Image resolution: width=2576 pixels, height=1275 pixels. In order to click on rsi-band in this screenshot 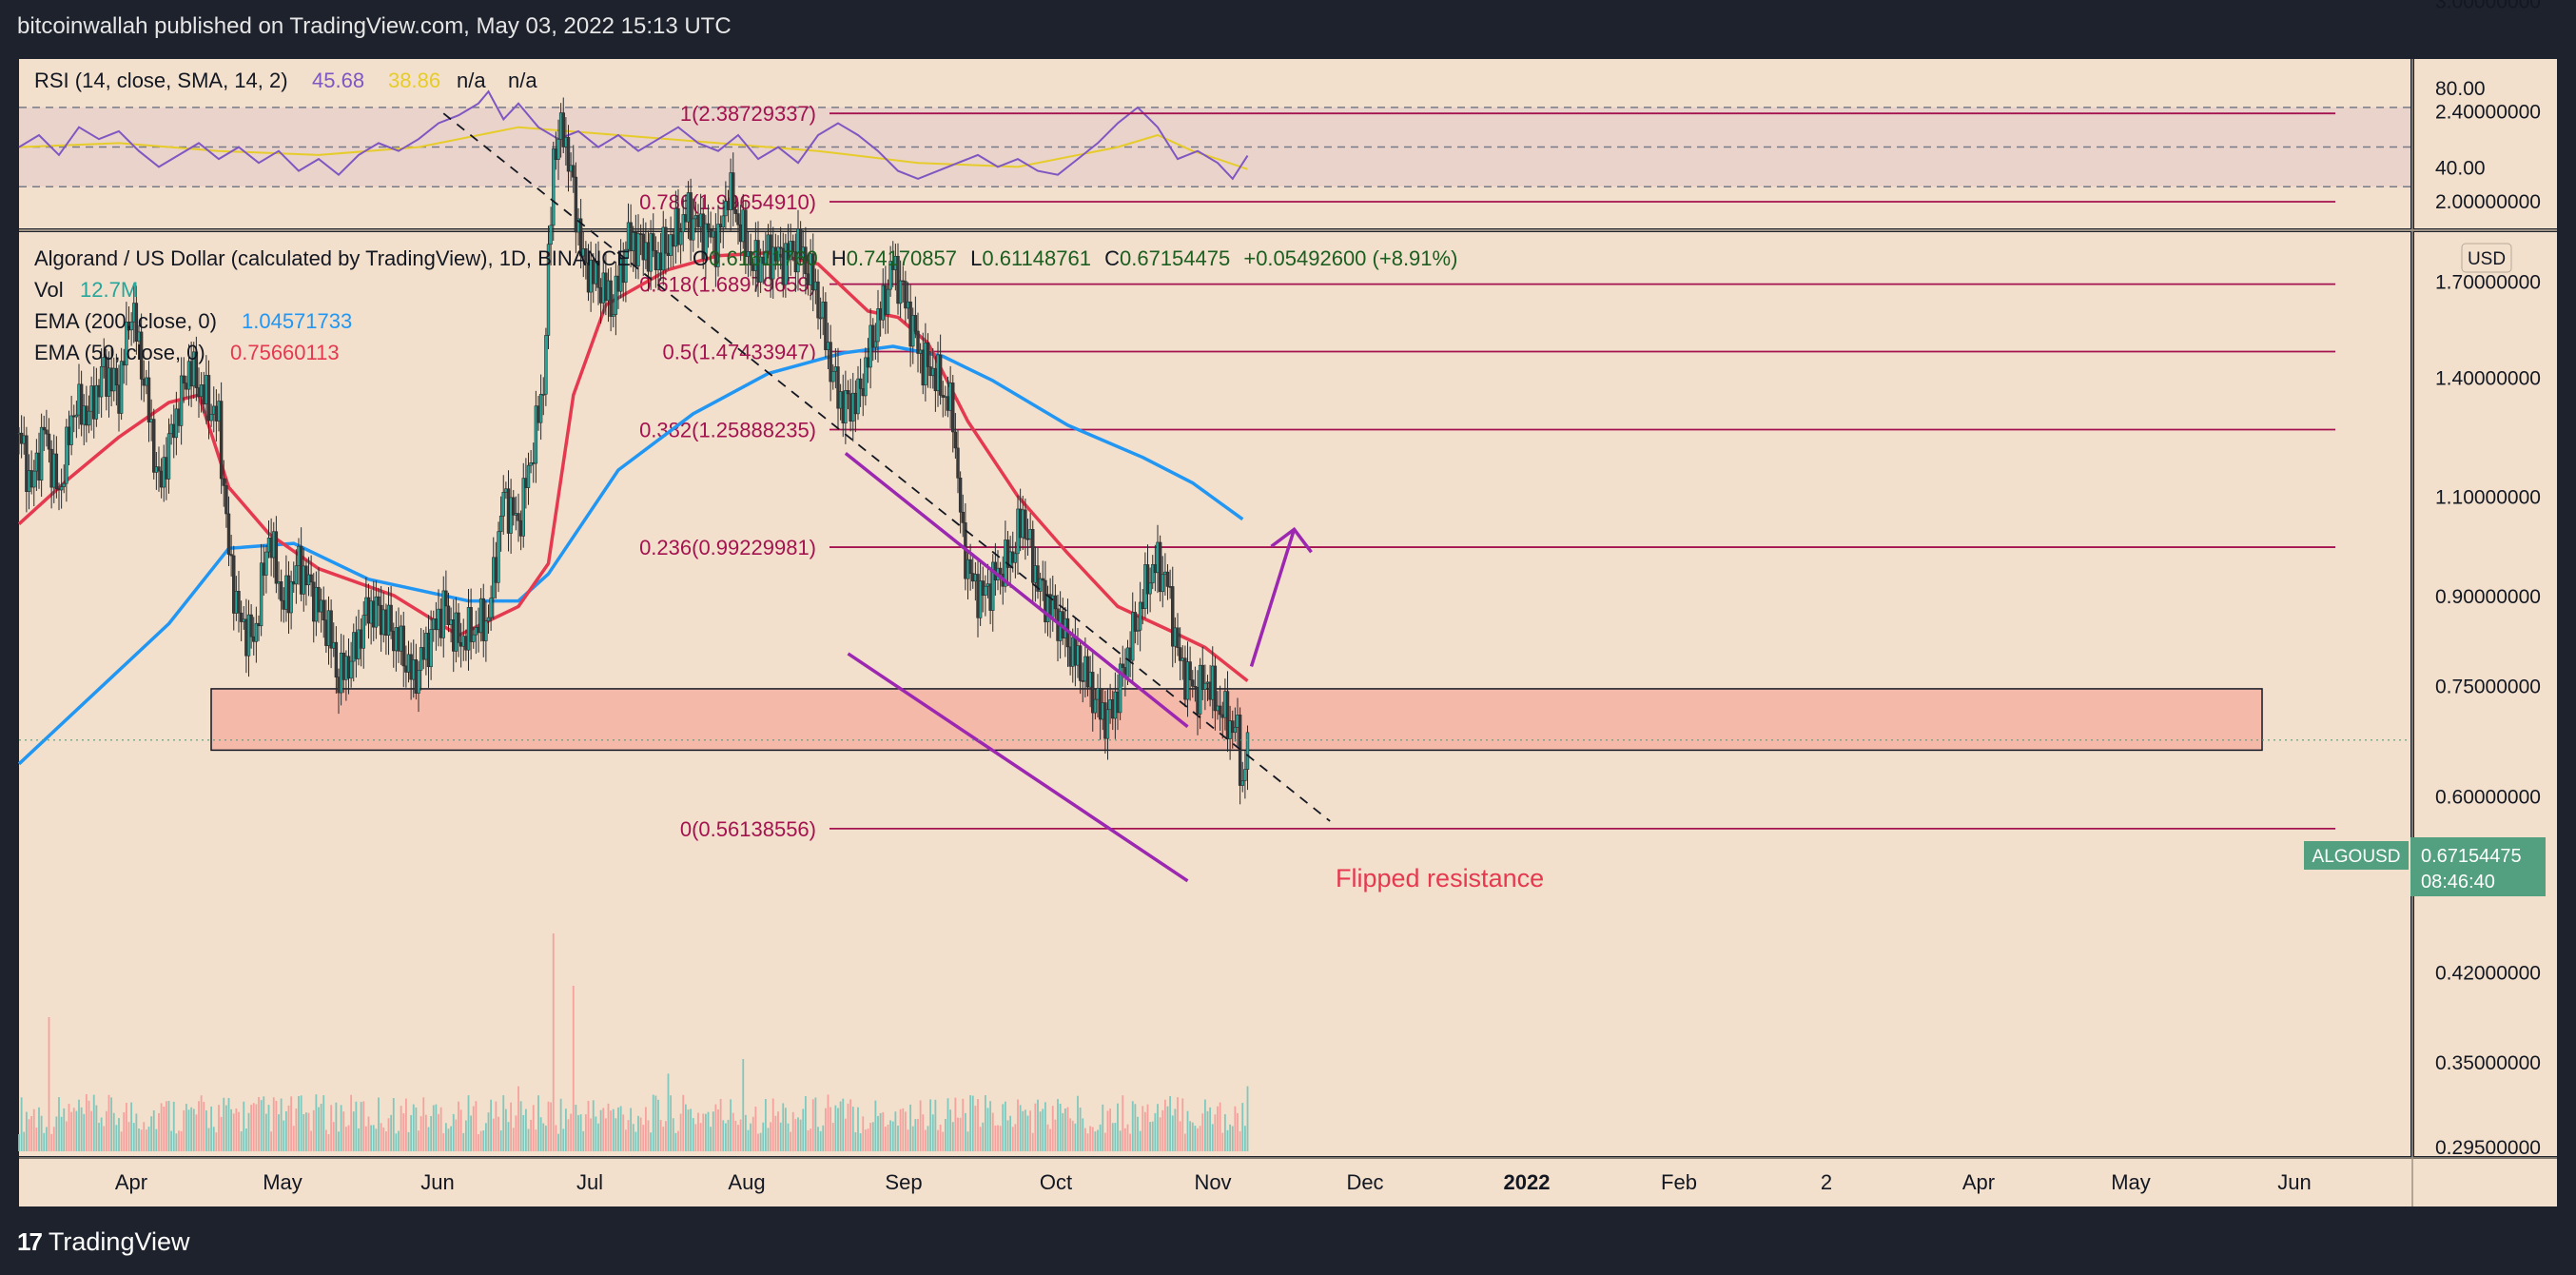, I will do `click(1215, 147)`.